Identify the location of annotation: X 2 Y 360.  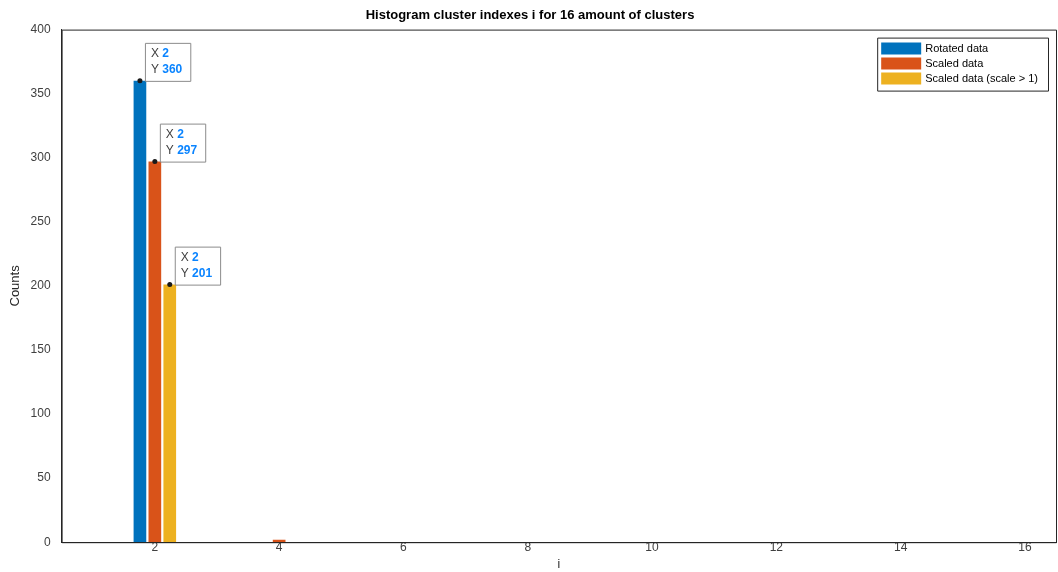
(166, 61).